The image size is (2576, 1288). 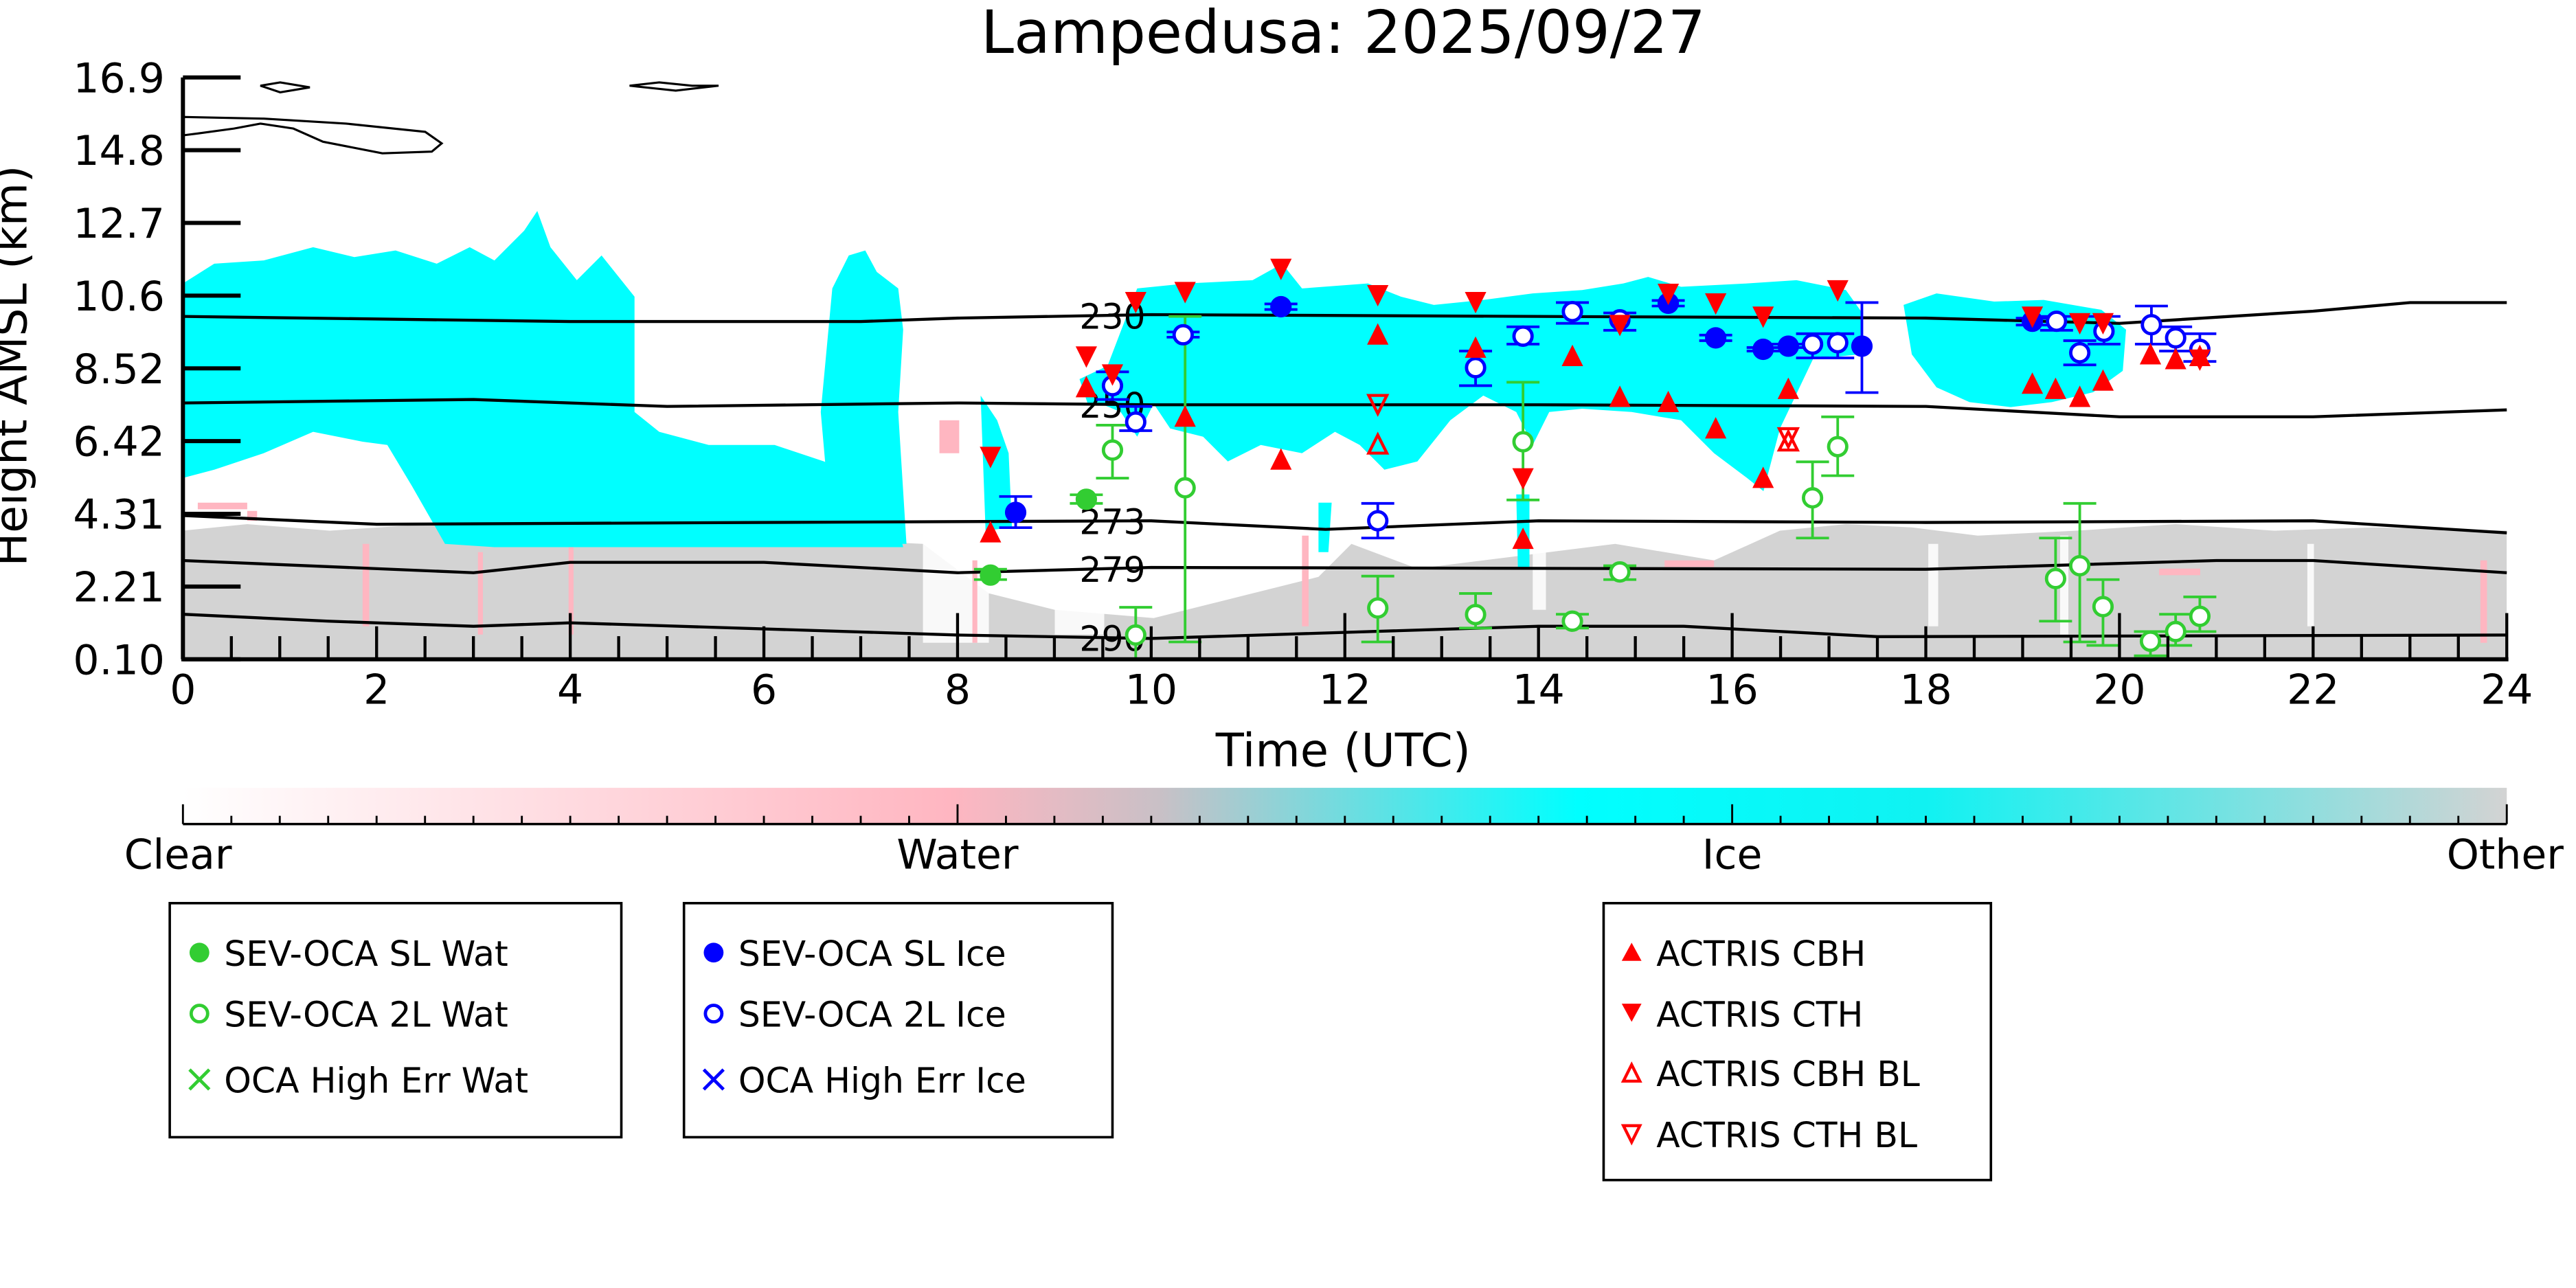 What do you see at coordinates (119, 224) in the screenshot?
I see `y-tick-label: 12.7` at bounding box center [119, 224].